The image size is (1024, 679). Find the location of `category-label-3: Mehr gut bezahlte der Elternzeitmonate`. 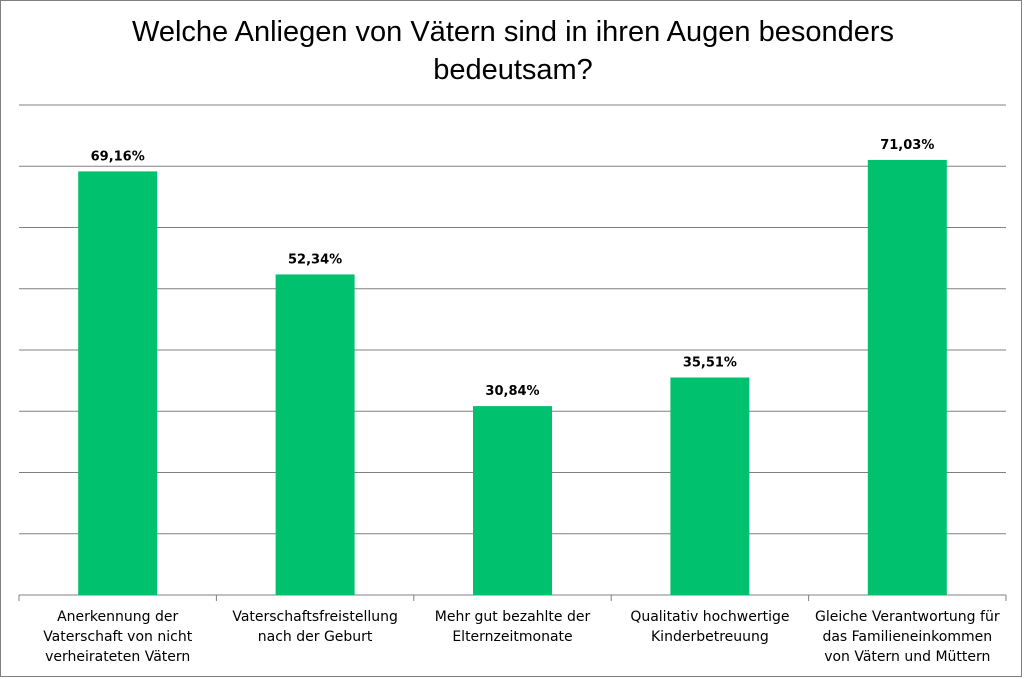

category-label-3: Mehr gut bezahlte der Elternzeitmonate is located at coordinates (512, 627).